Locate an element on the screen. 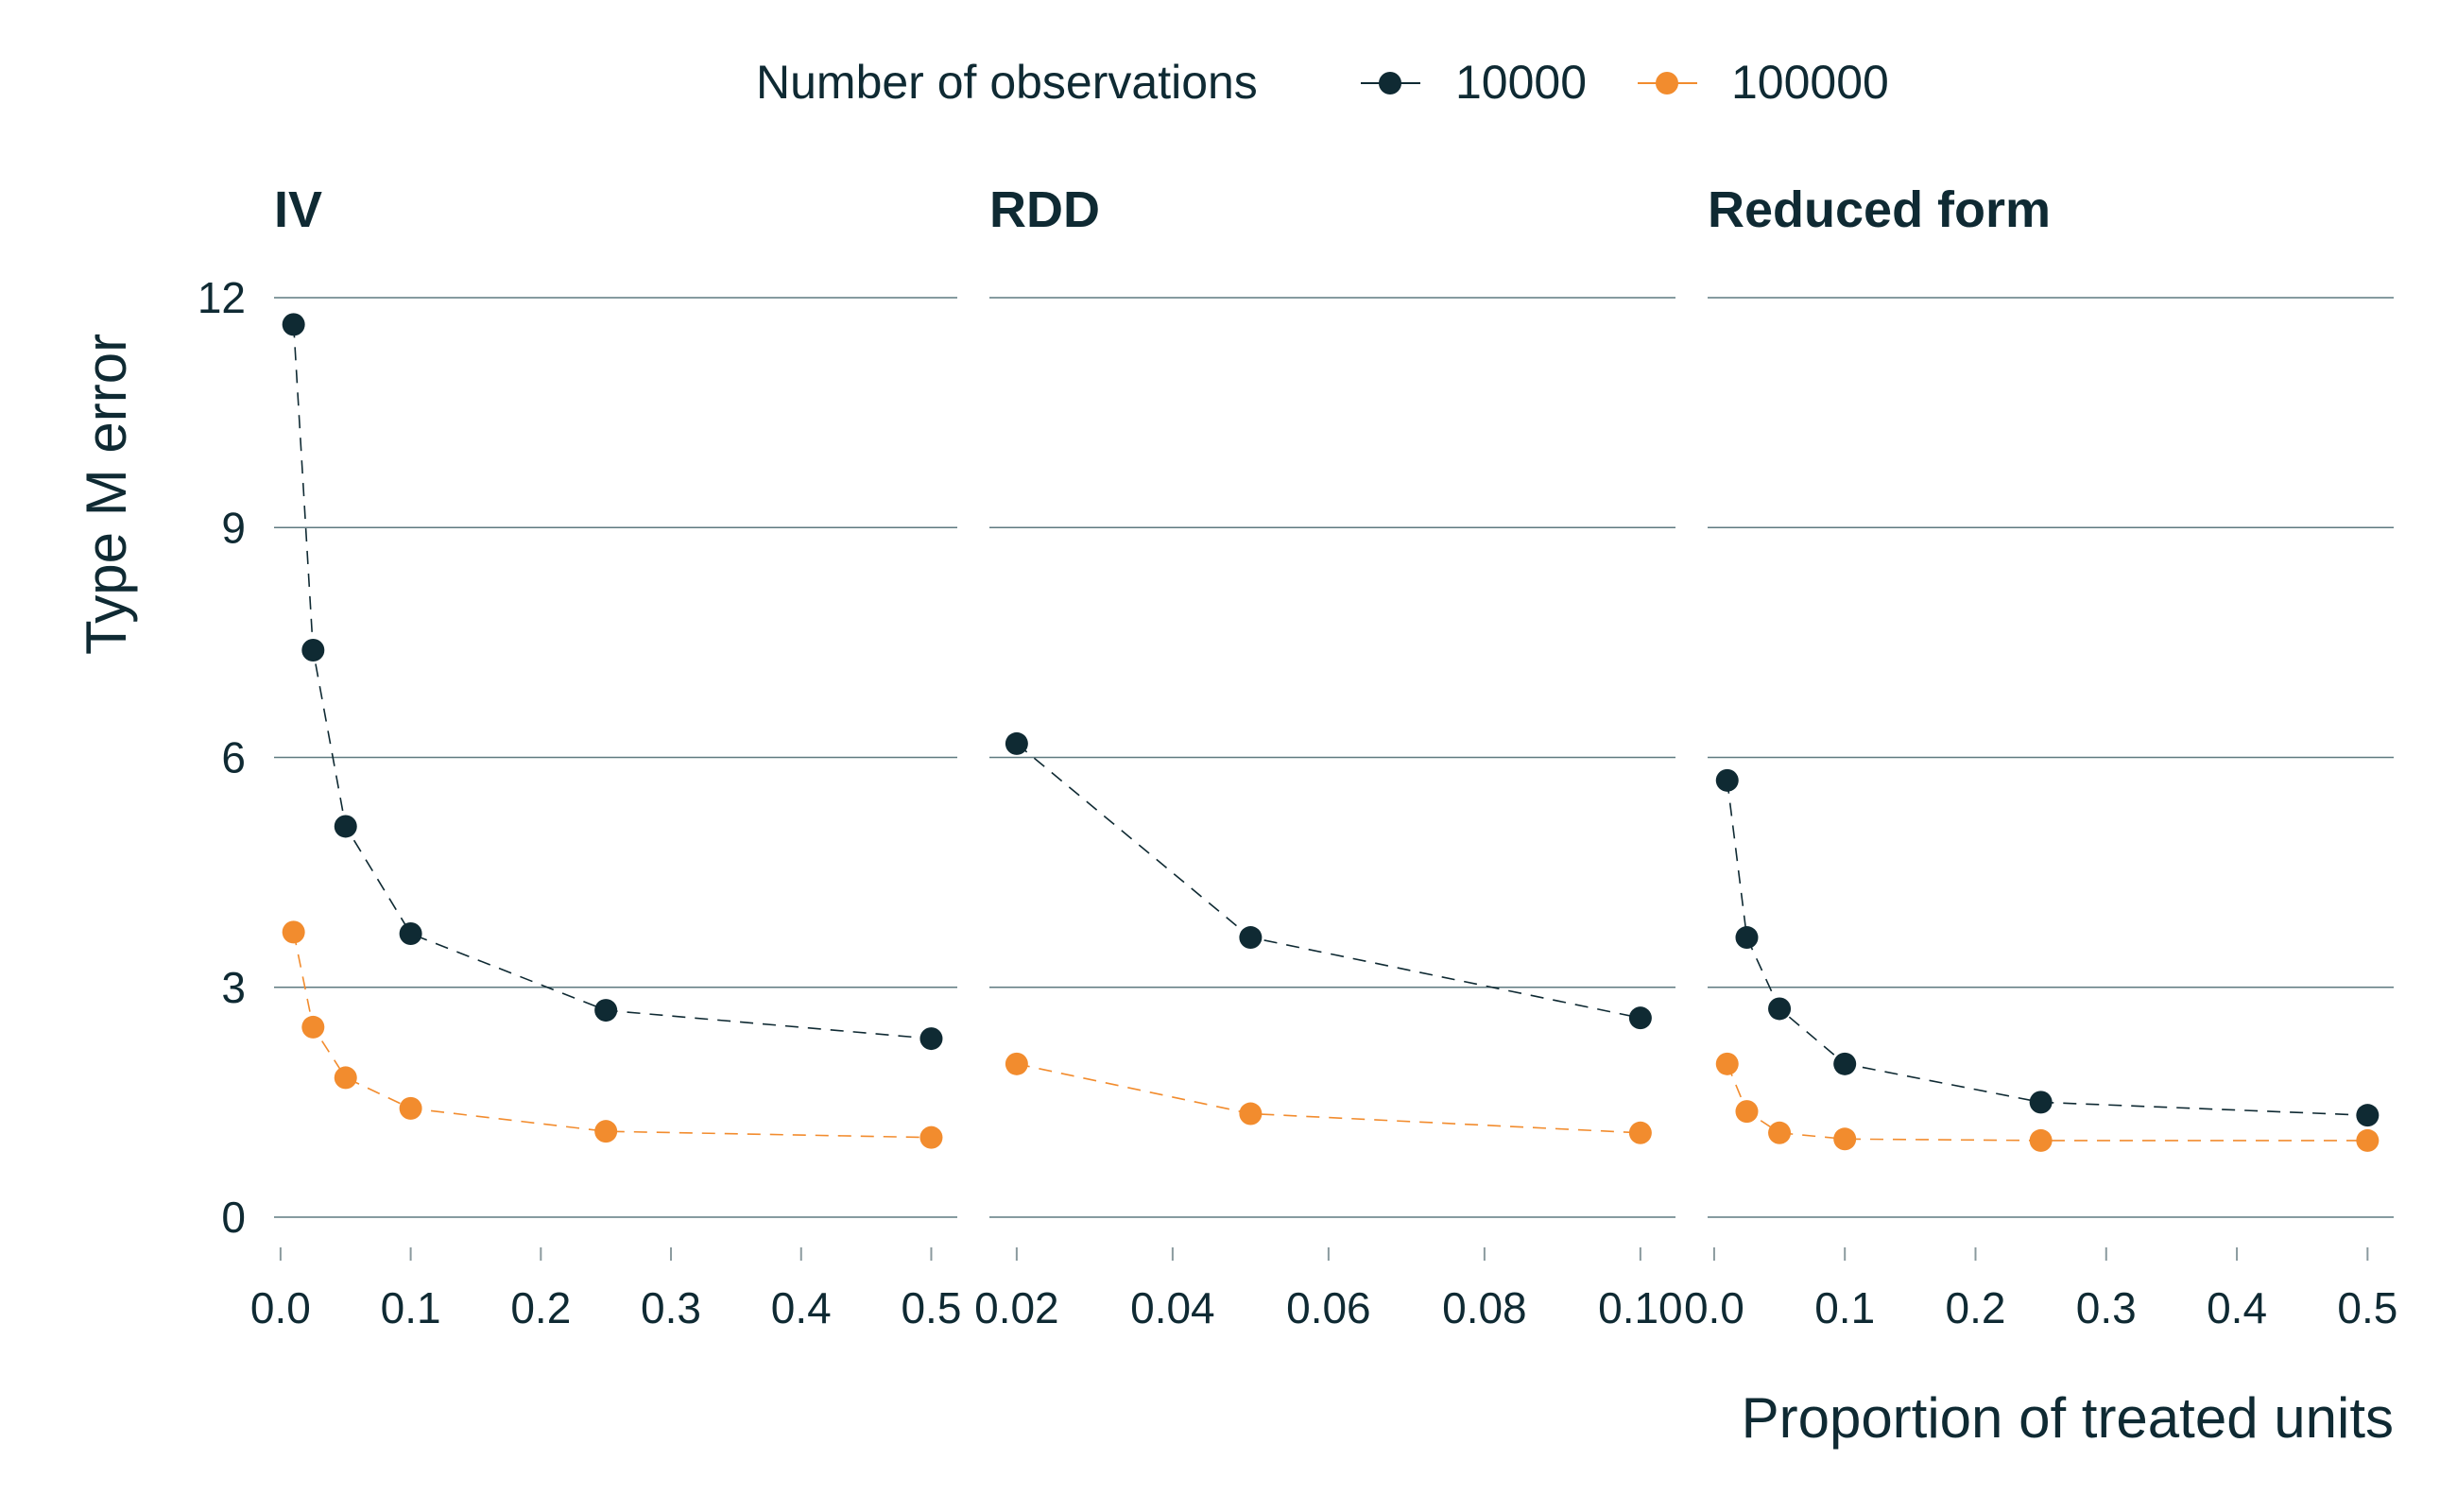  legend-entry-0: 10000 is located at coordinates (1474, 82).